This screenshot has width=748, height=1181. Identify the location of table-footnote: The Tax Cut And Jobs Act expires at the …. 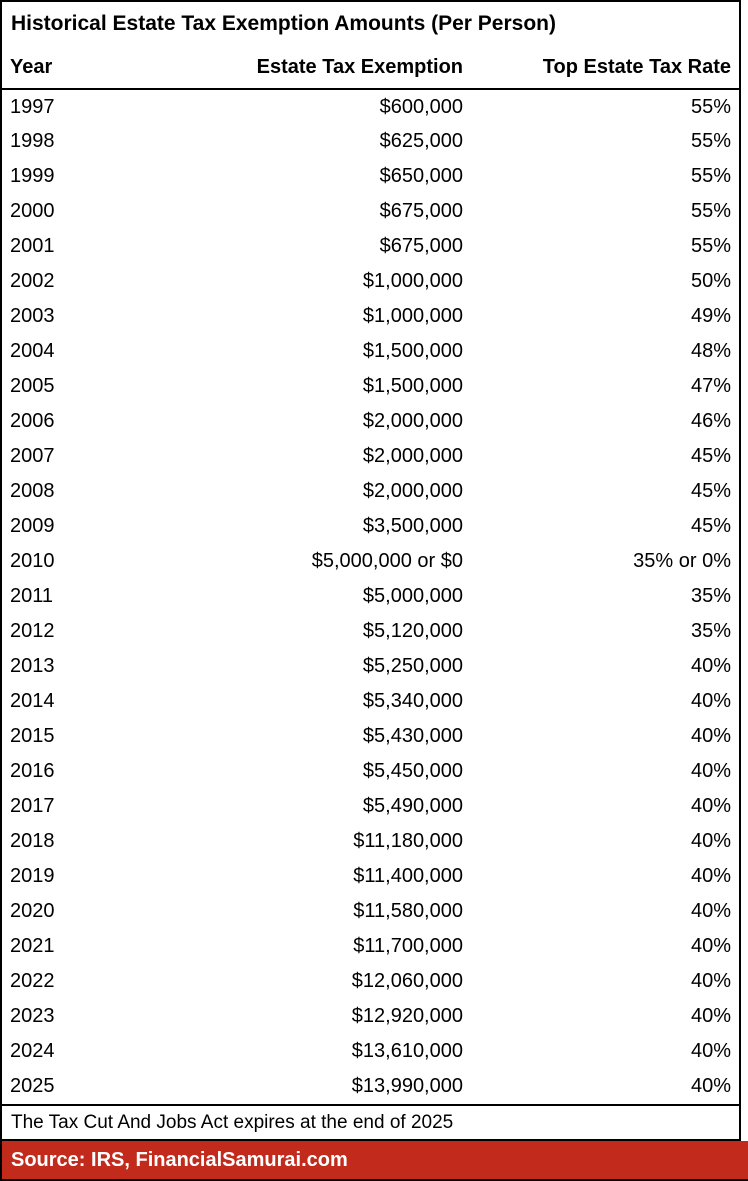
(370, 1121).